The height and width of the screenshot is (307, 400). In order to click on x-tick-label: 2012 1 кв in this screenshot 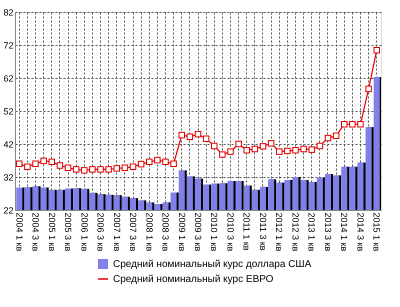, I will do `click(279, 232)`.